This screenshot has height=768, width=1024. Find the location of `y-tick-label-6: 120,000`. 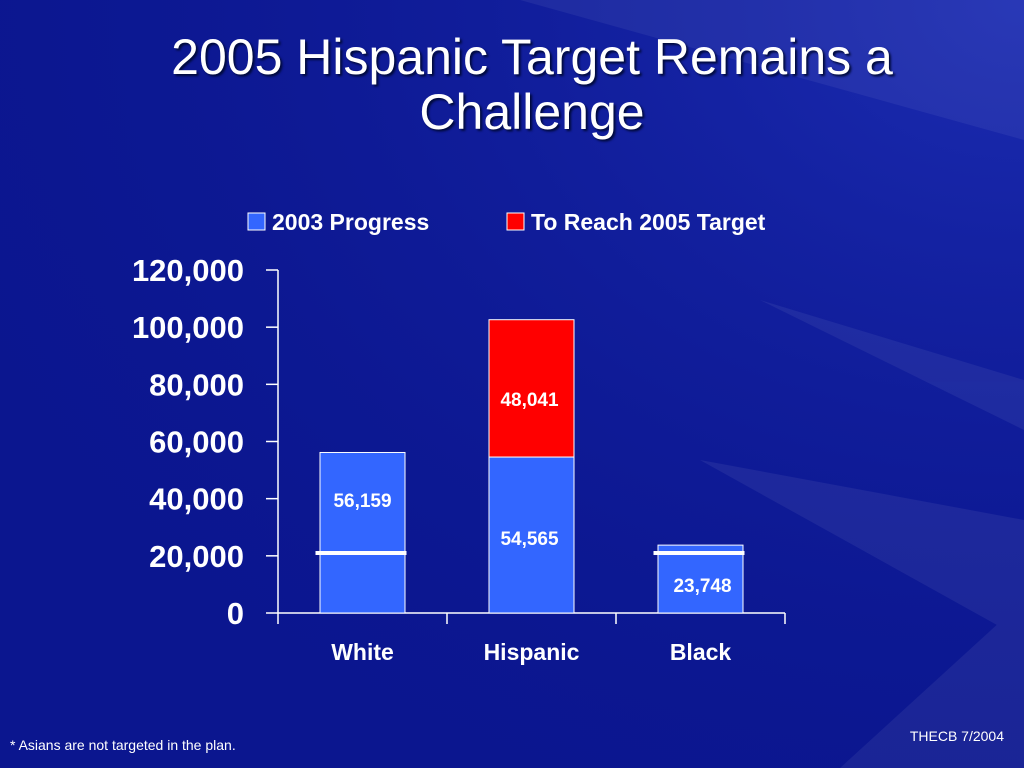

y-tick-label-6: 120,000 is located at coordinates (188, 270).